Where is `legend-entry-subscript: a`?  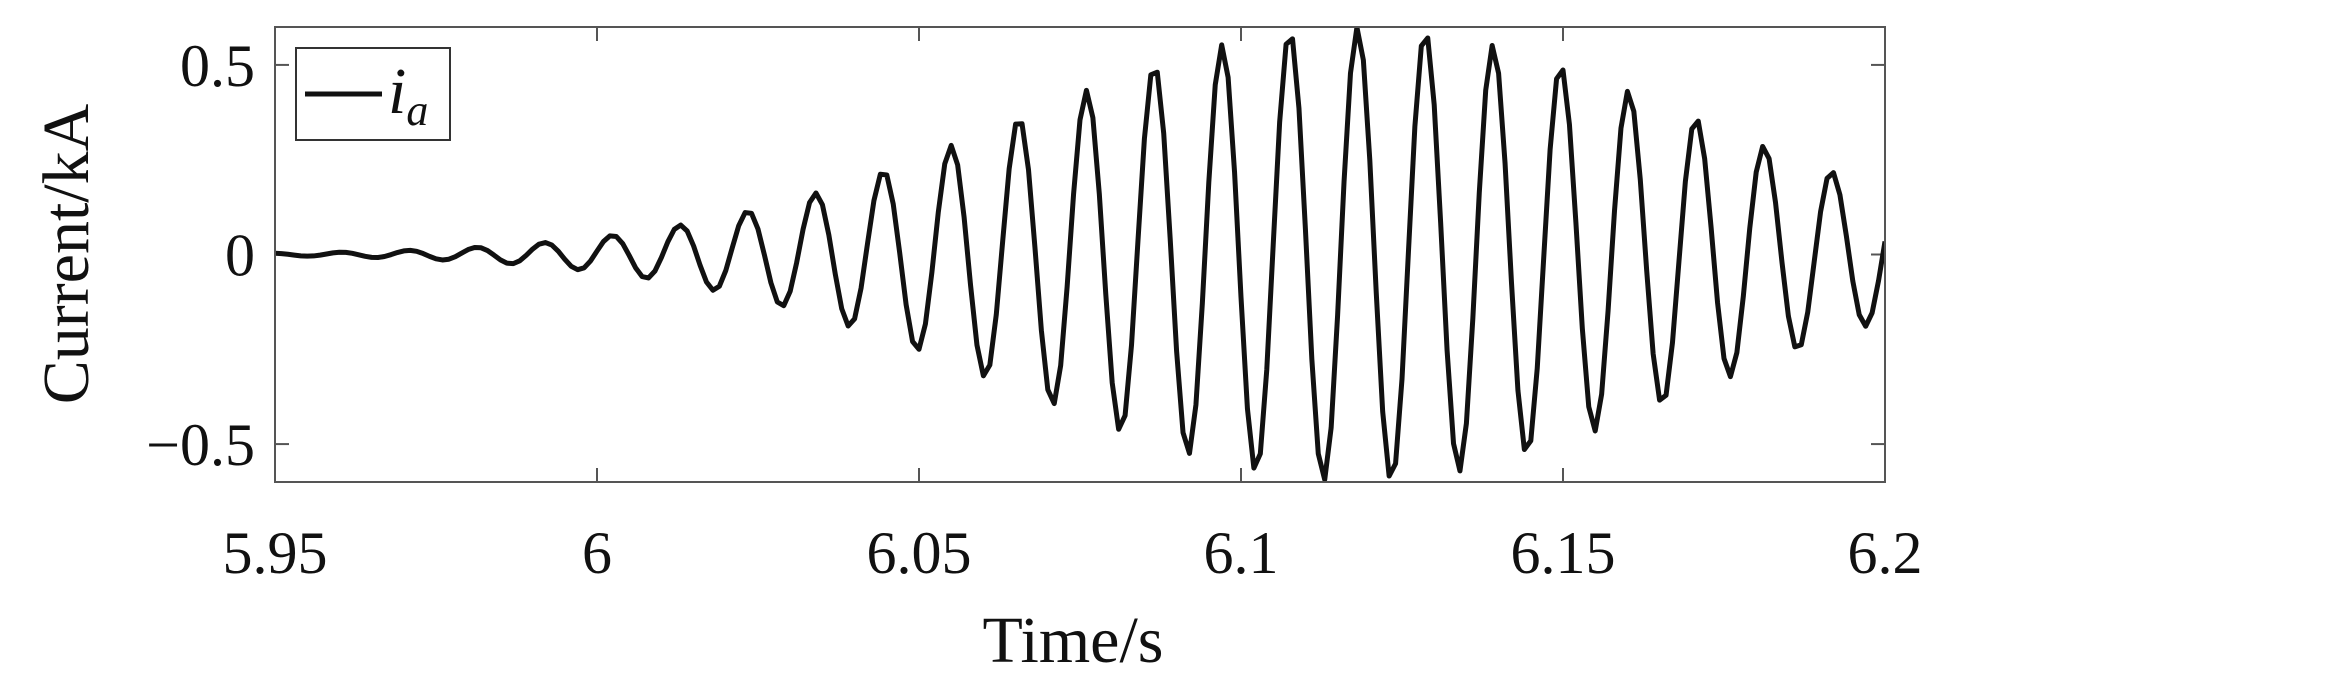
legend-entry-subscript: a is located at coordinates (417, 110).